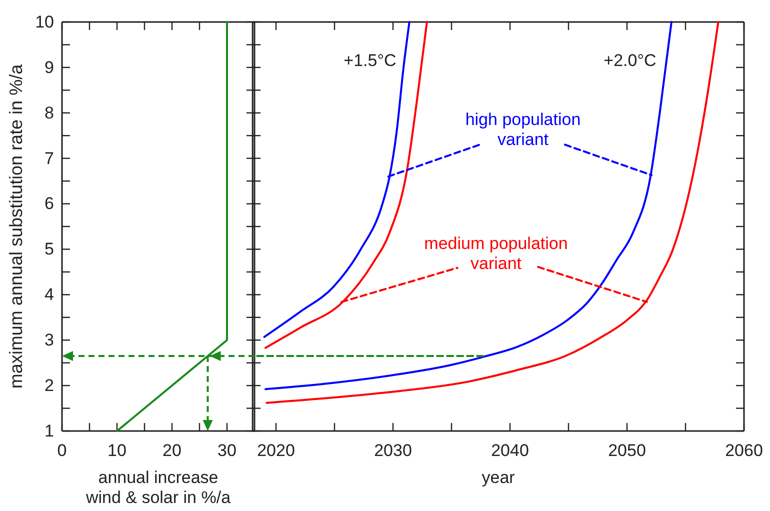  What do you see at coordinates (49, 294) in the screenshot?
I see `y-tick-label: 4` at bounding box center [49, 294].